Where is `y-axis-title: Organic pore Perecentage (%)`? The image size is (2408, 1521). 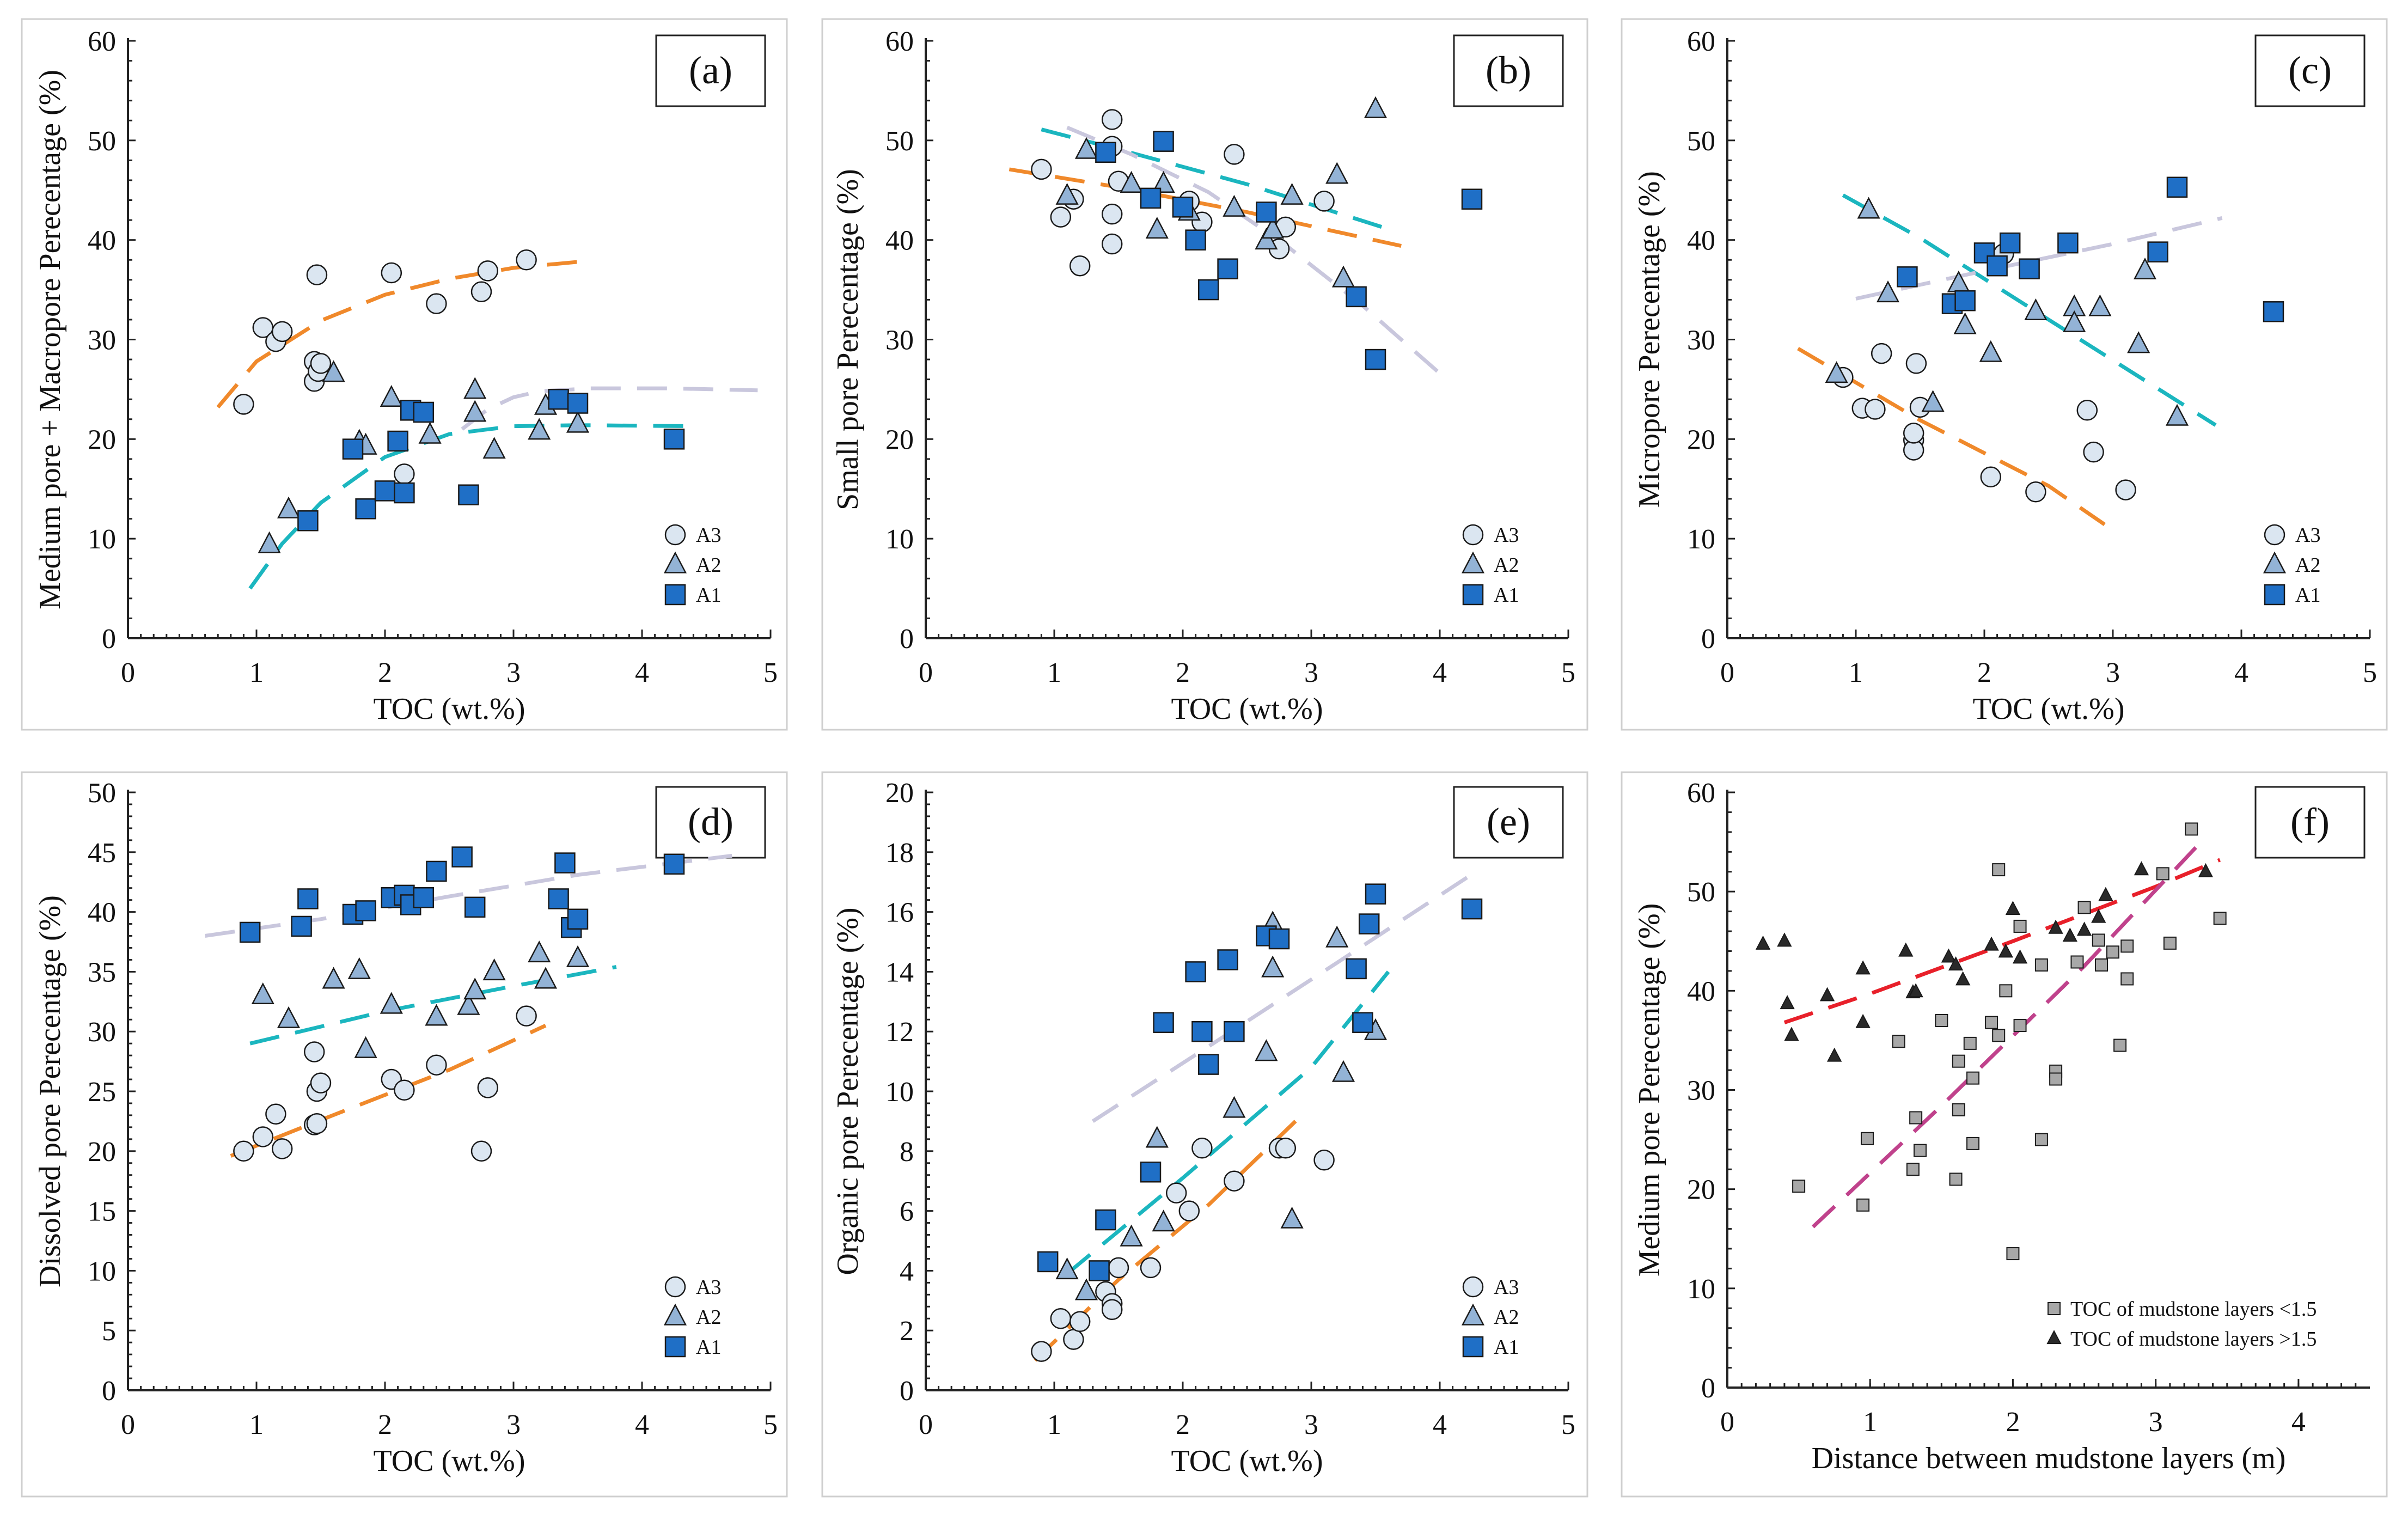
y-axis-title: Organic pore Perecentage (%) is located at coordinates (848, 1091).